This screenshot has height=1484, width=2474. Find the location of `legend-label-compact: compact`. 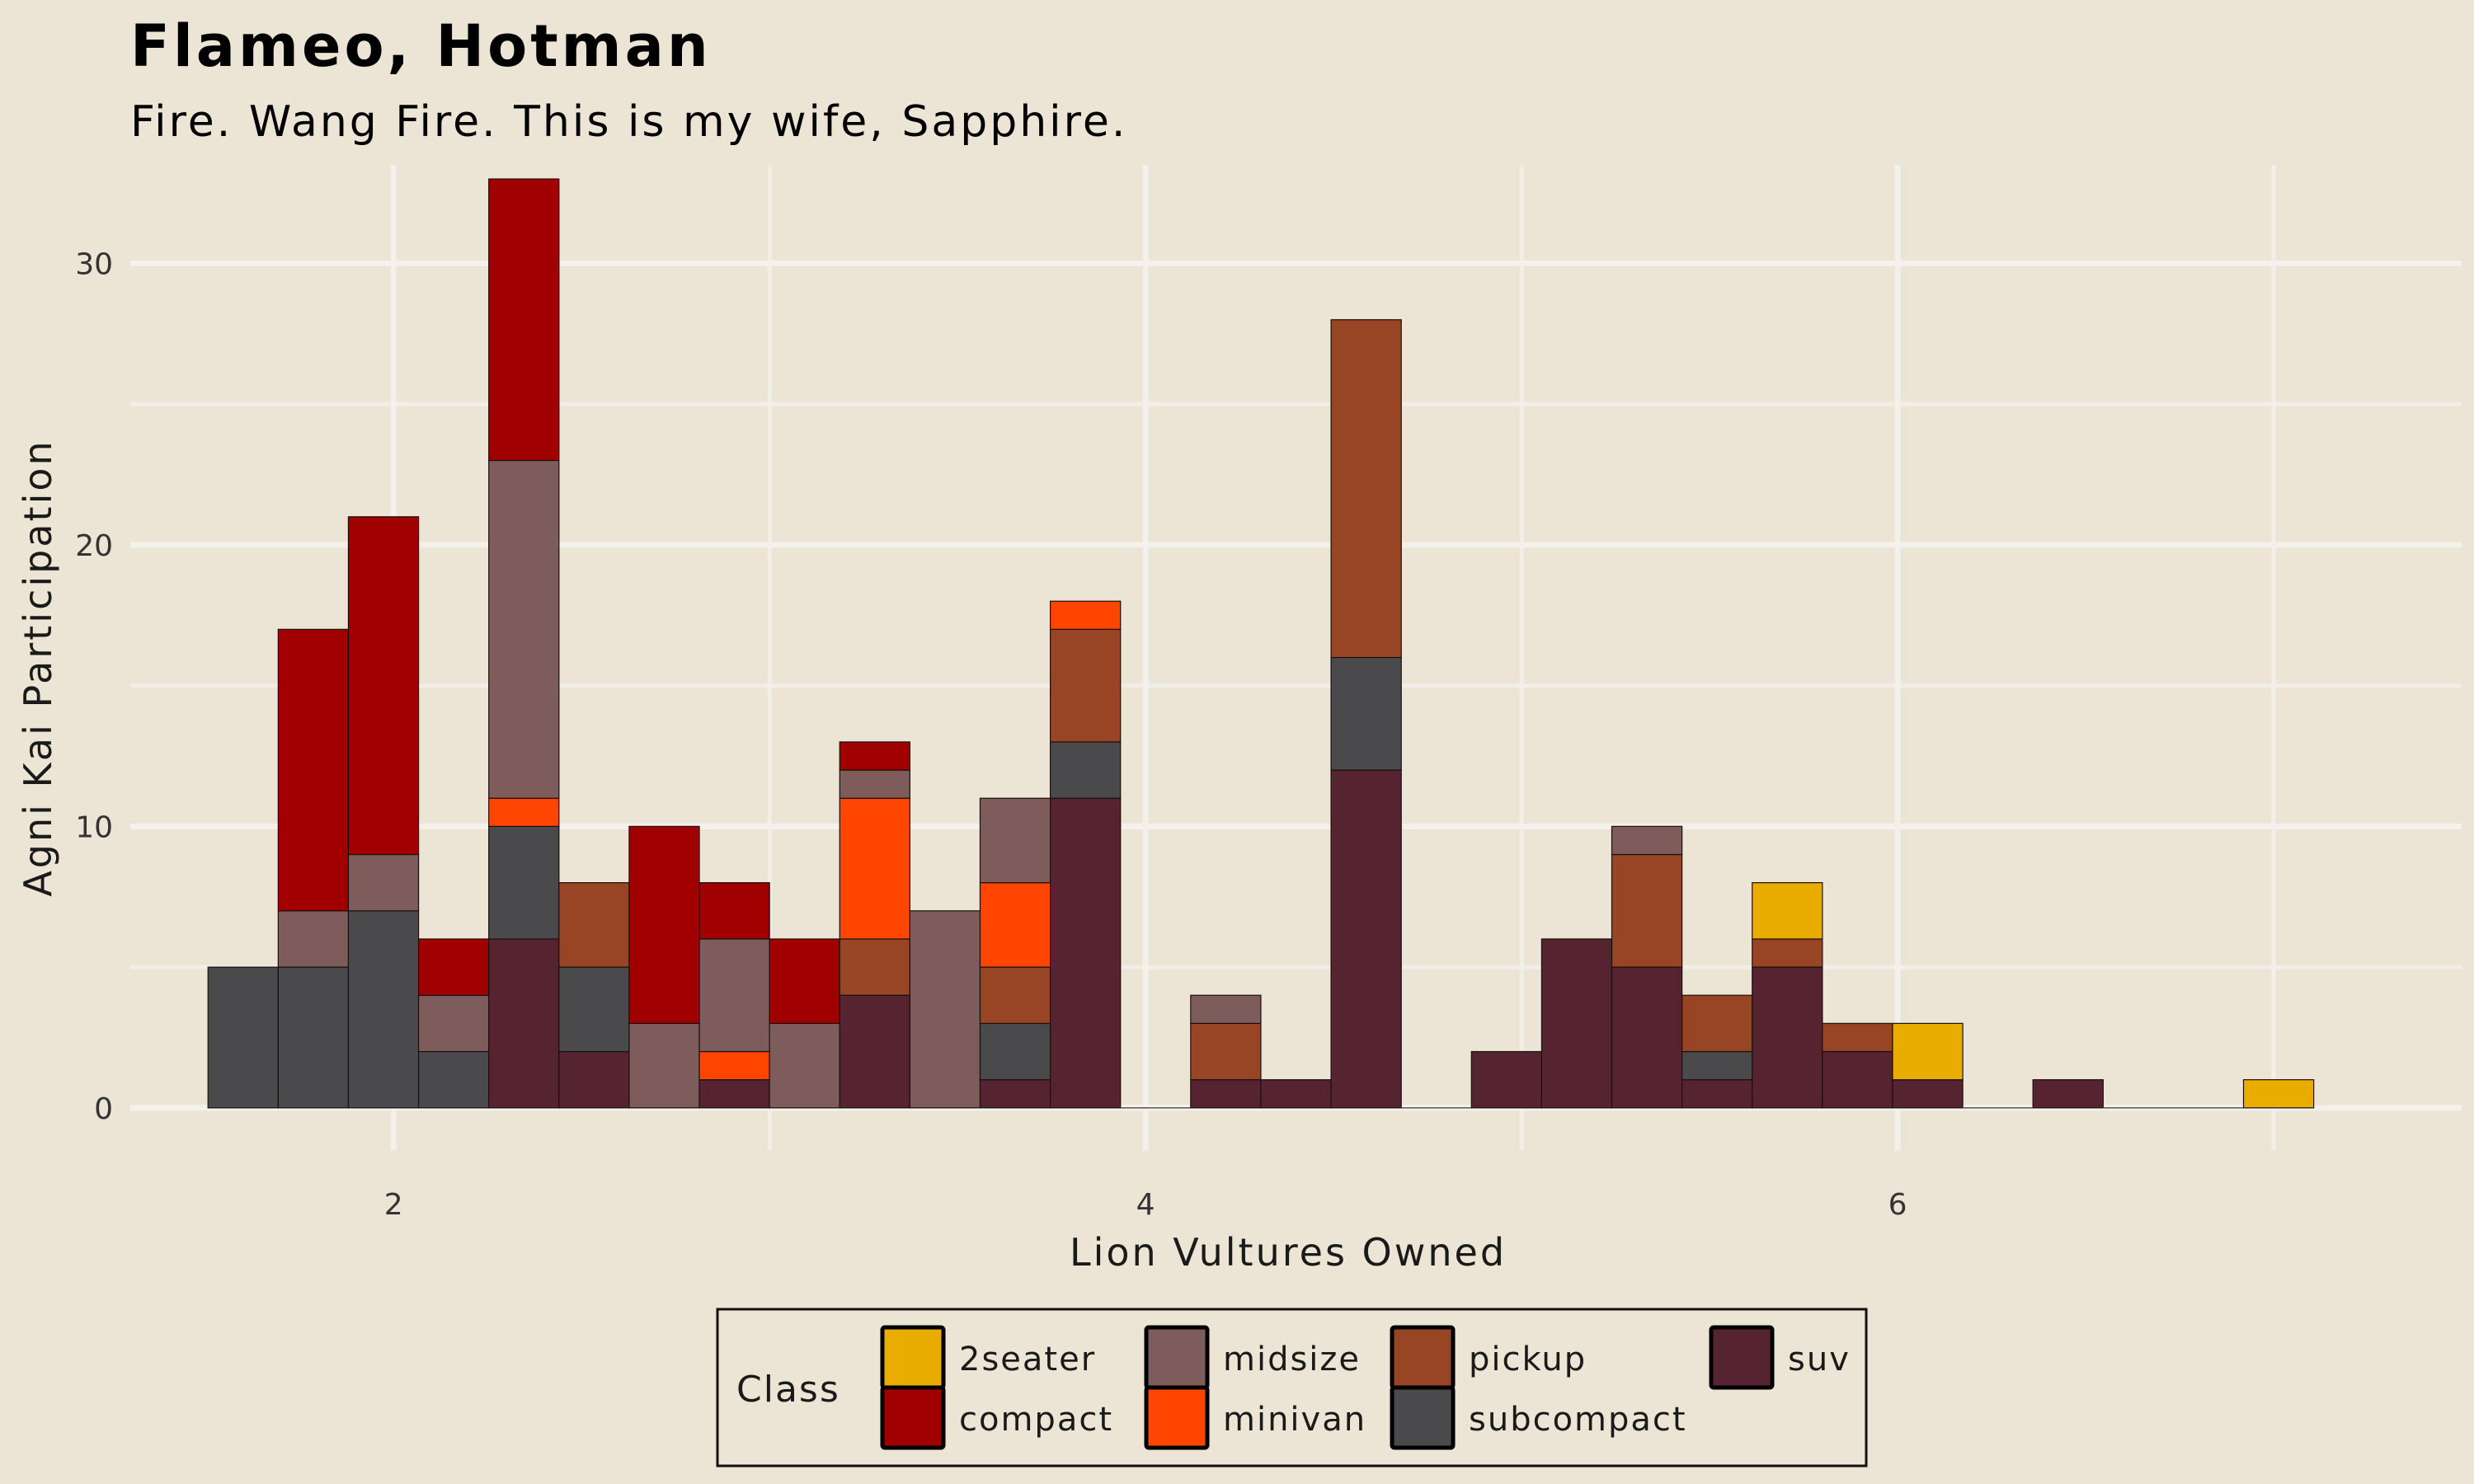

legend-label-compact: compact is located at coordinates (1036, 1420).